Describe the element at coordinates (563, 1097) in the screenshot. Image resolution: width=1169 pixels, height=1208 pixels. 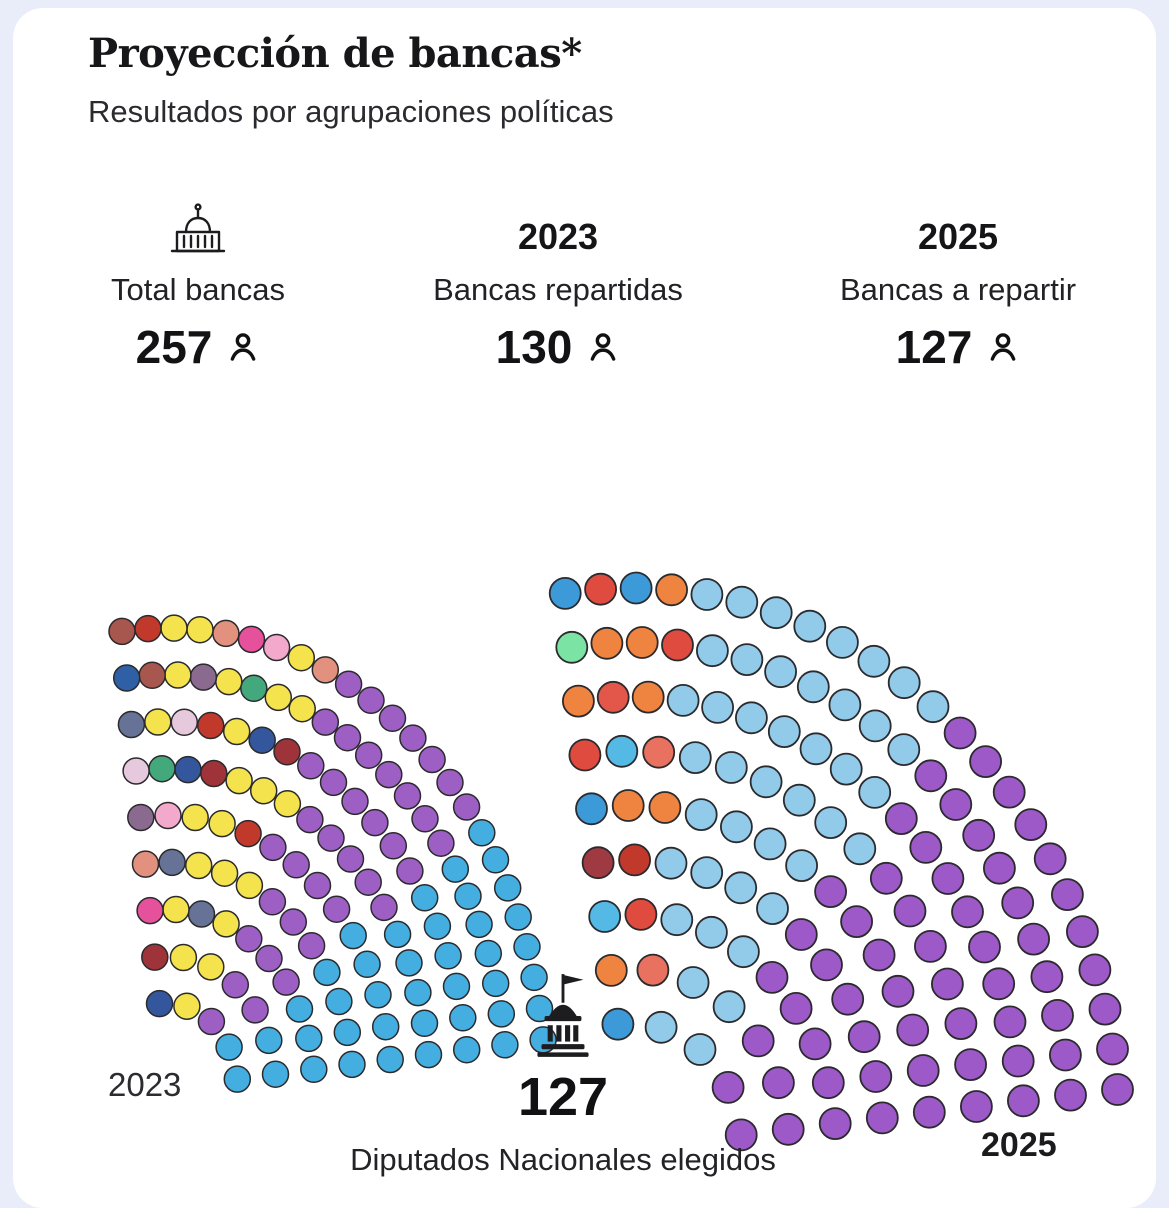
I see `elected-count: 127` at that location.